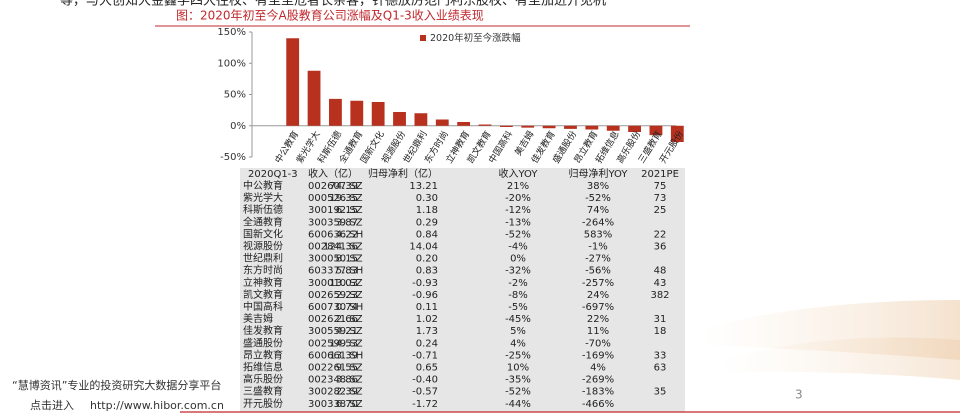  Describe the element at coordinates (427, 198) in the screenshot. I see `table-cell: 0.30` at that location.